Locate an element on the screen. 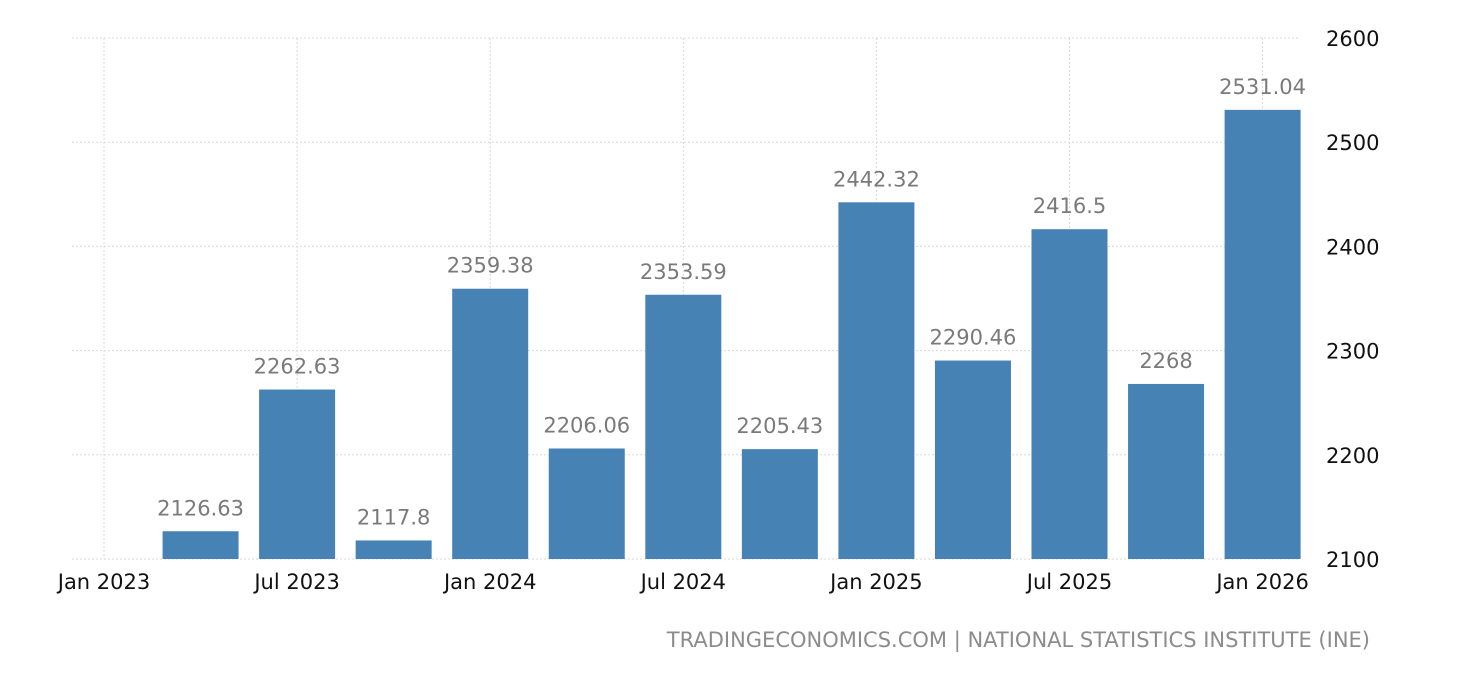 This screenshot has height=680, width=1460. data-label: 2262.63 is located at coordinates (297, 367).